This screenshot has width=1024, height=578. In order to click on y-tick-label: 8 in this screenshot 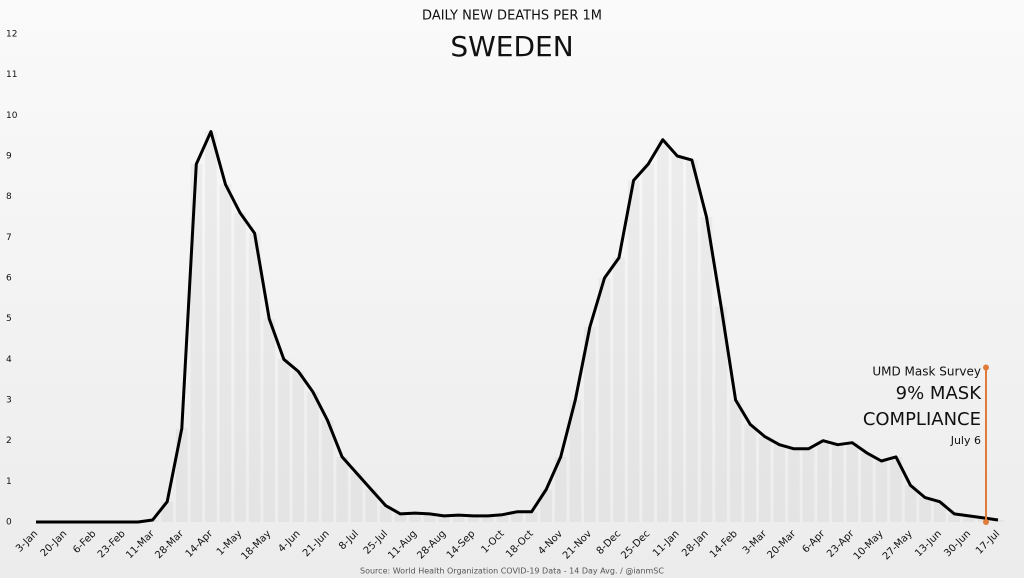, I will do `click(9, 197)`.